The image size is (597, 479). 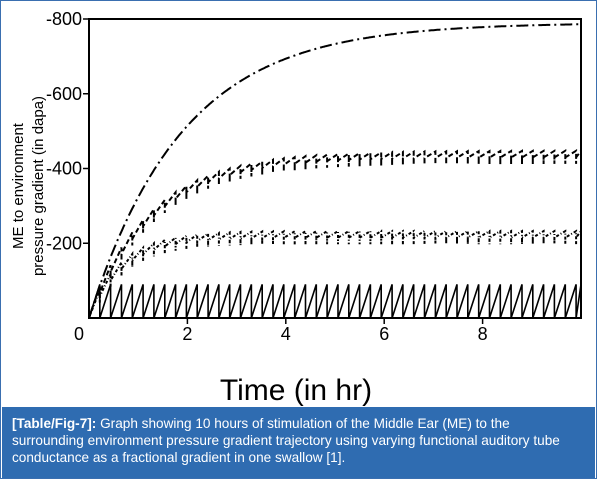 I want to click on x-tick-label: 2, so click(x=187, y=334).